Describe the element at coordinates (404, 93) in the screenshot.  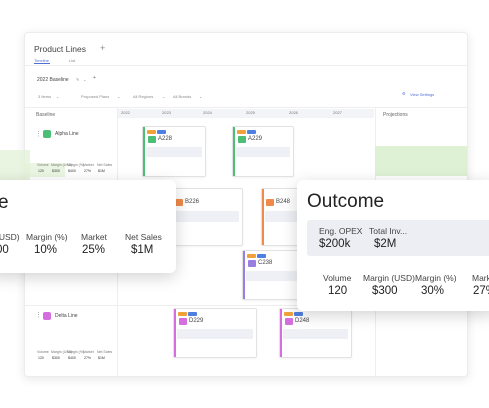
I see `settings-icon: ⚙` at that location.